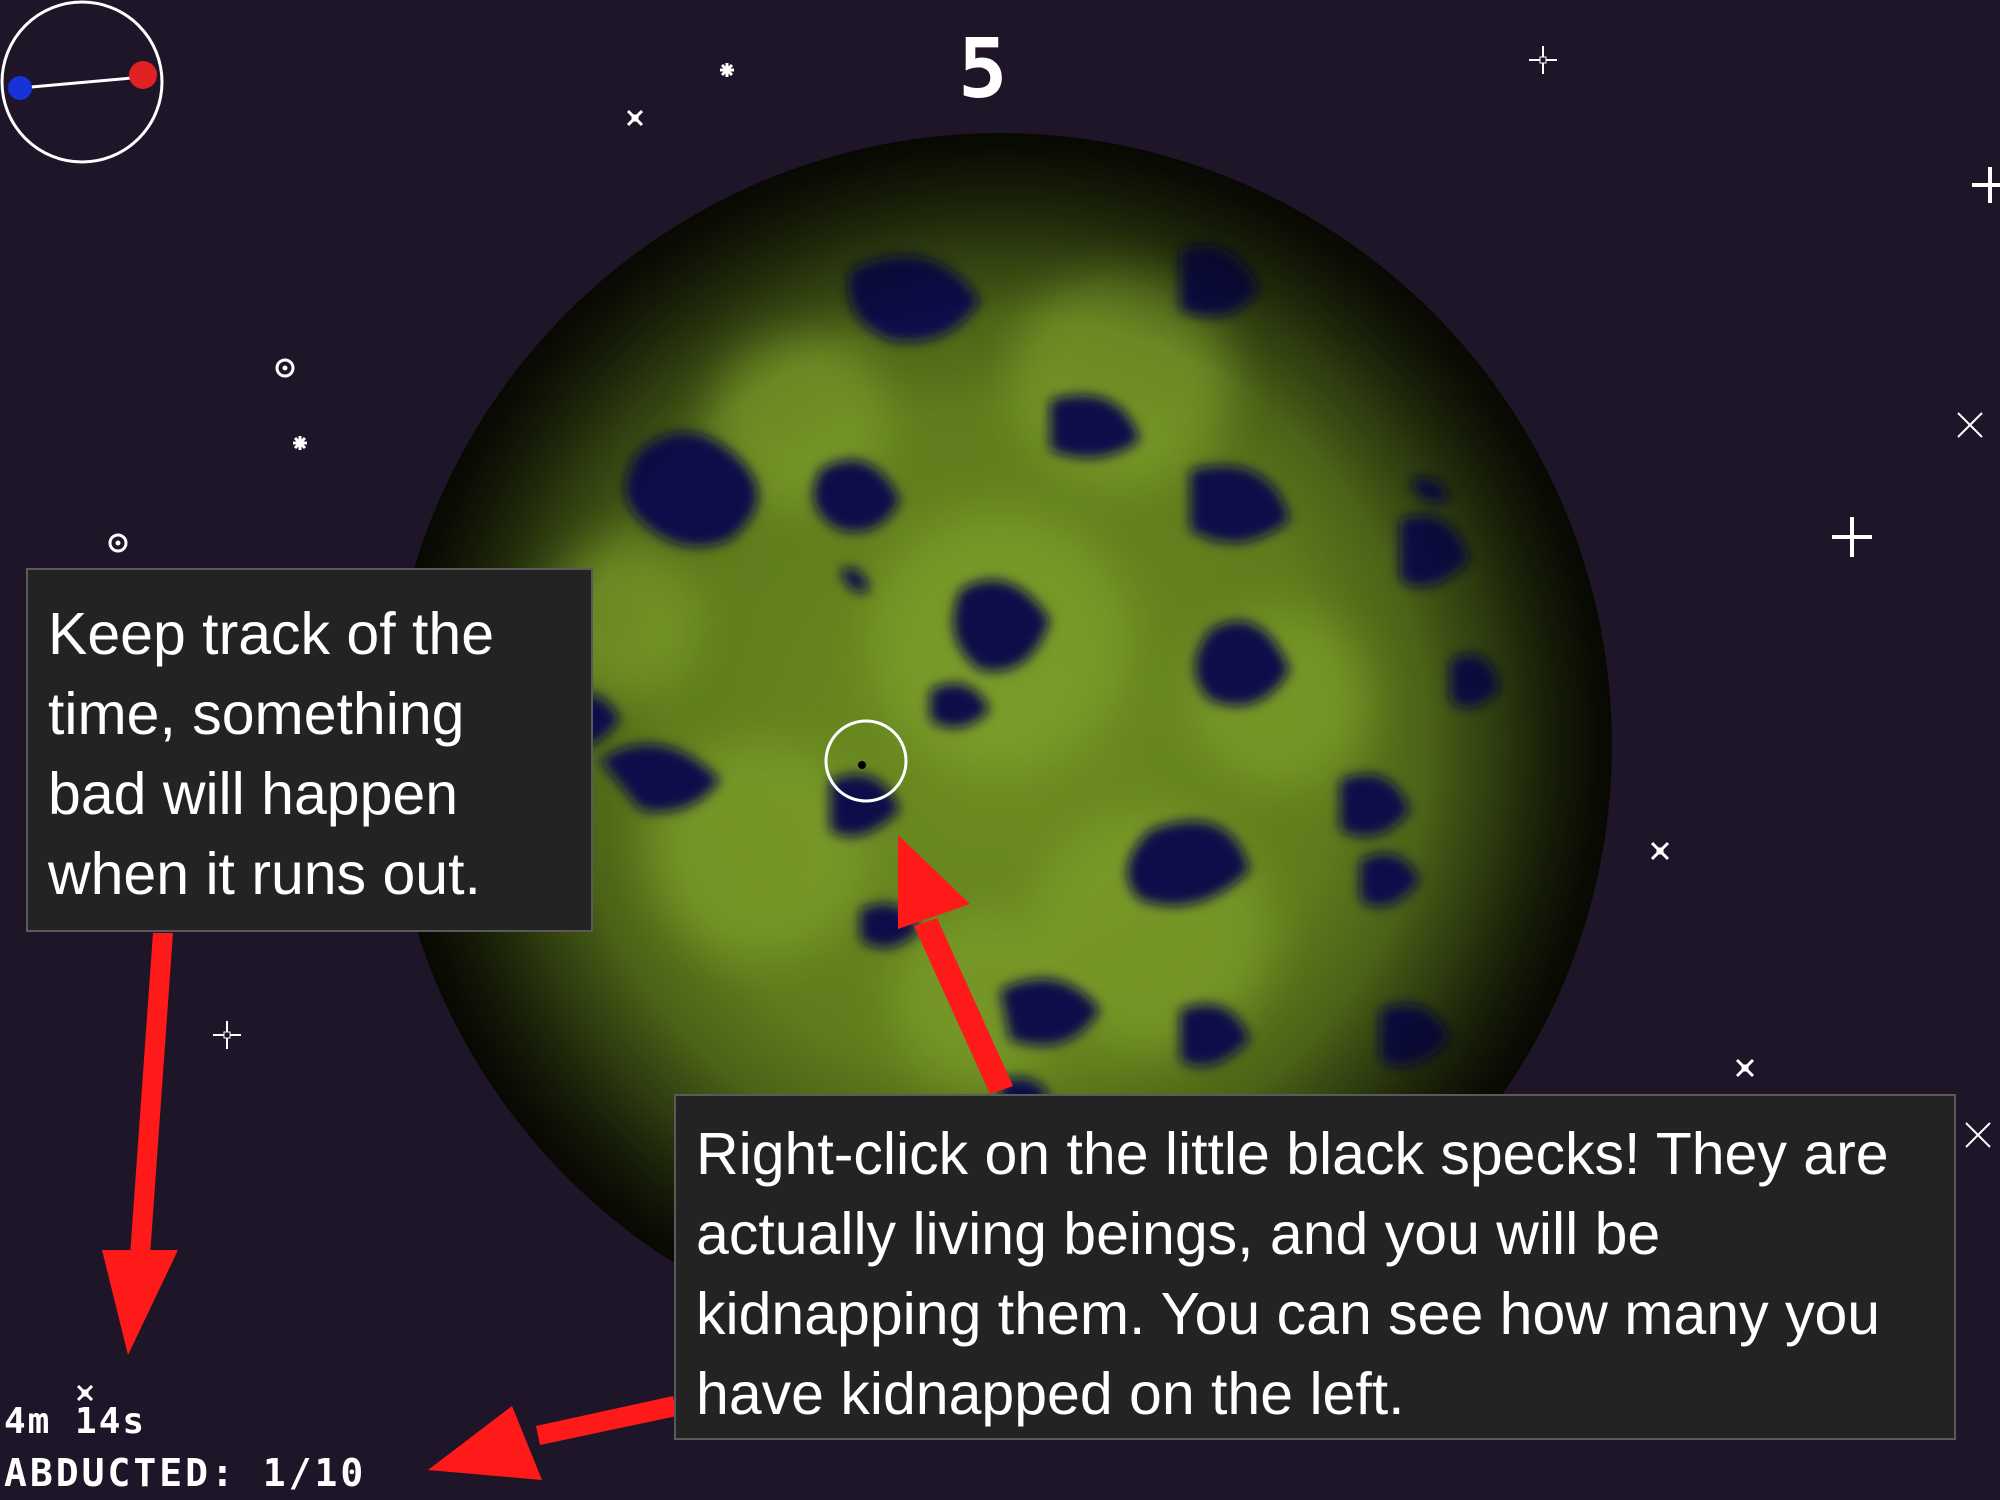  Describe the element at coordinates (862, 765) in the screenshot. I see `creature-speck` at that location.